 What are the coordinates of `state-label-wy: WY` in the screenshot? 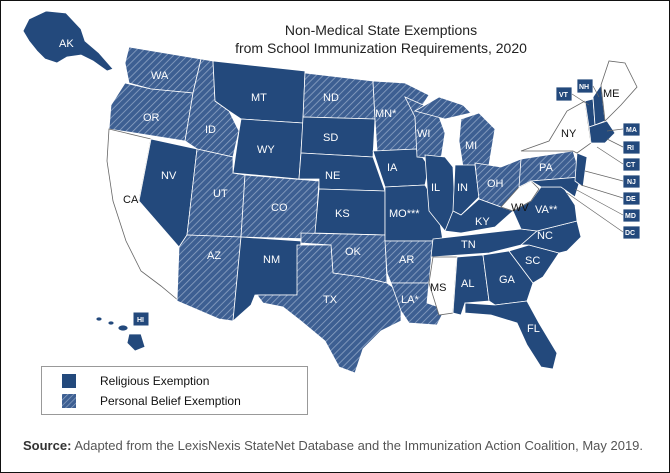 It's located at (266, 150).